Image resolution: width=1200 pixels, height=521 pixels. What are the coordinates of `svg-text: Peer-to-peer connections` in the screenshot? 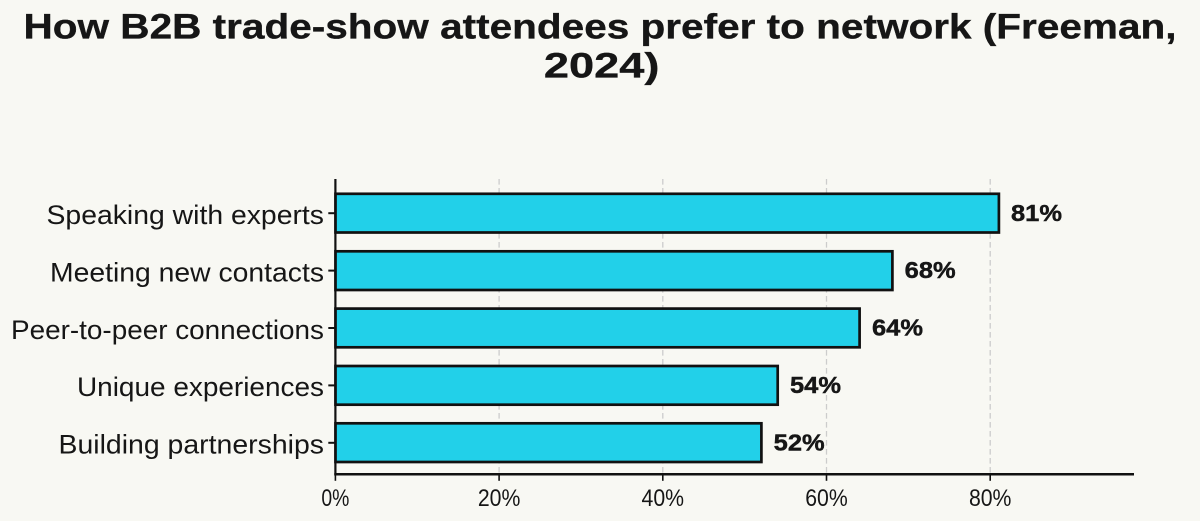 It's located at (167, 330).